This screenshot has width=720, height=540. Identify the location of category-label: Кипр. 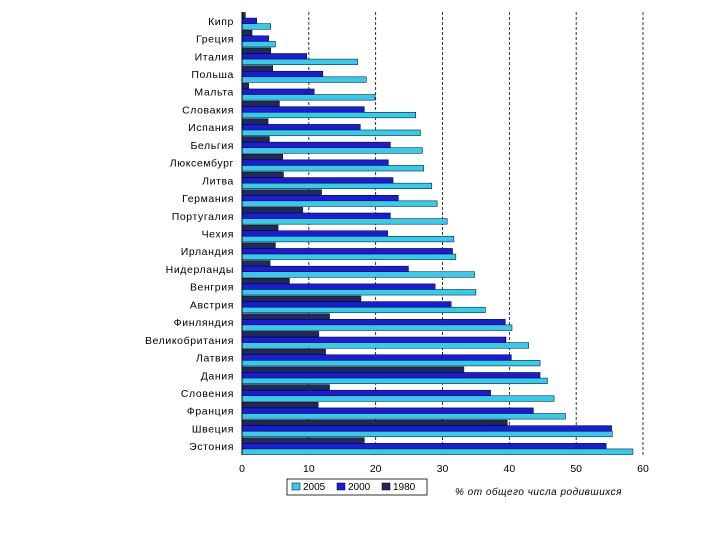
(221, 22).